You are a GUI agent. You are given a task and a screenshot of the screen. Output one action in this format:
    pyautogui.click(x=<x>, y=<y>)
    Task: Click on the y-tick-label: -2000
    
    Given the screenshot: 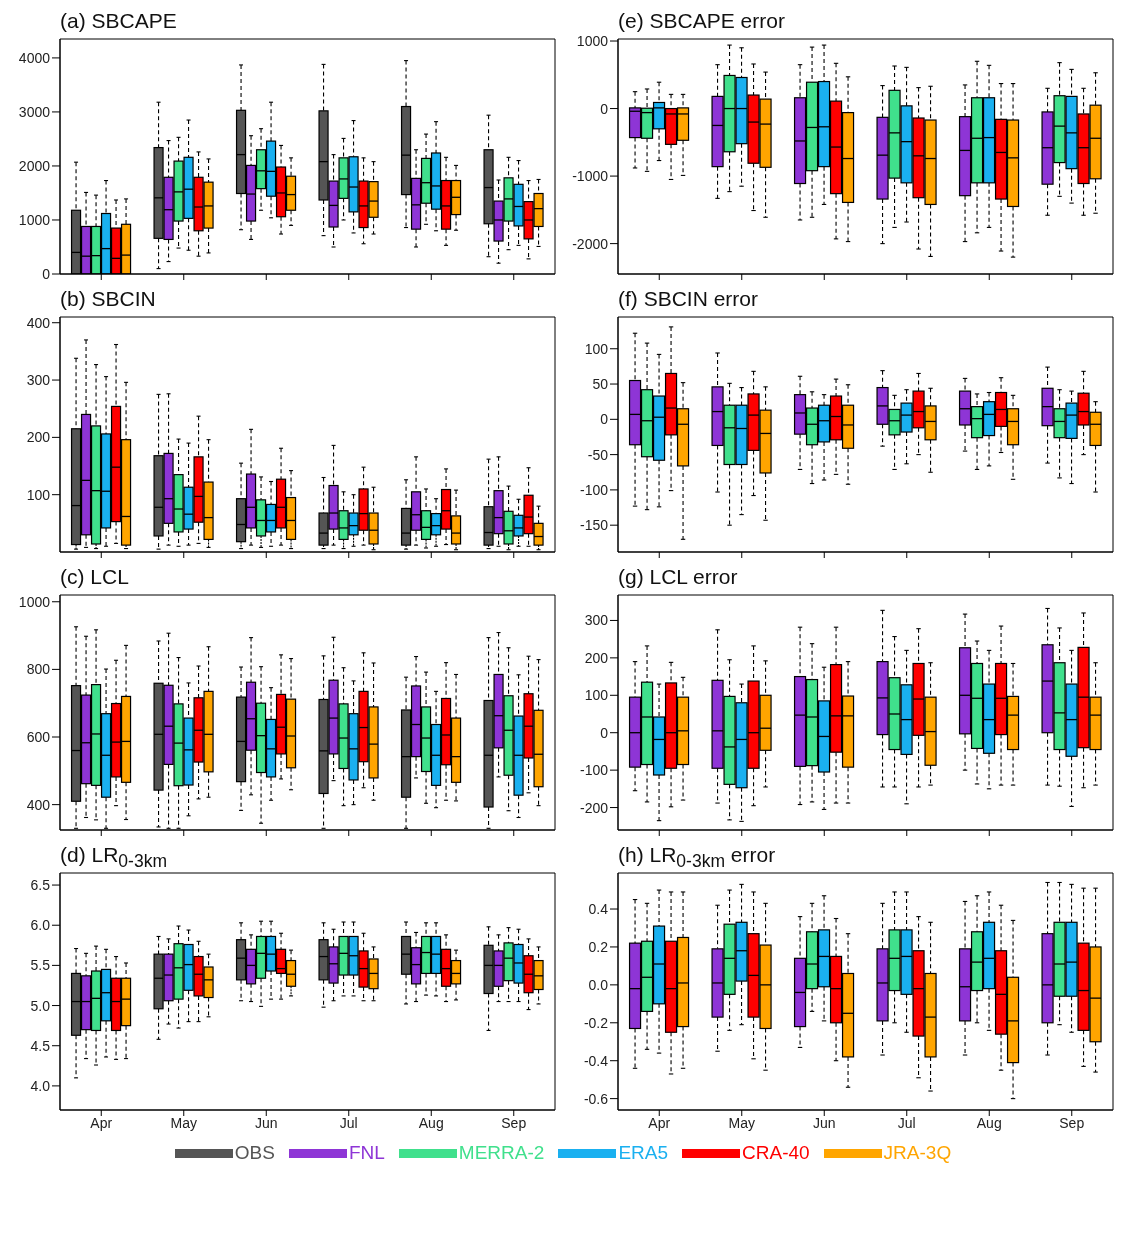 What is the action you would take?
    pyautogui.click(x=590, y=243)
    